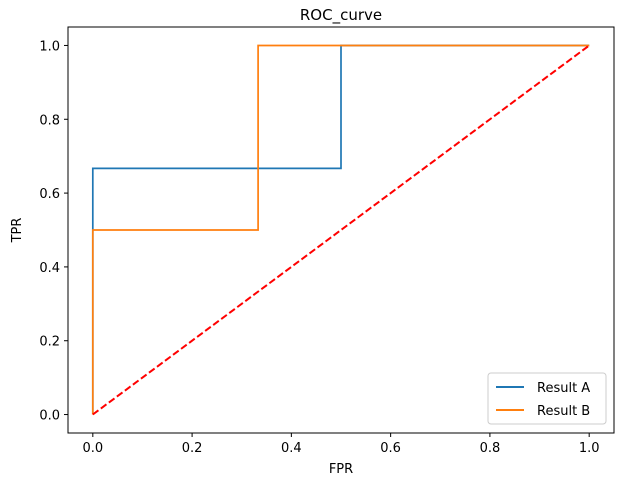  I want to click on y-tick-label: 0.2, so click(49, 342).